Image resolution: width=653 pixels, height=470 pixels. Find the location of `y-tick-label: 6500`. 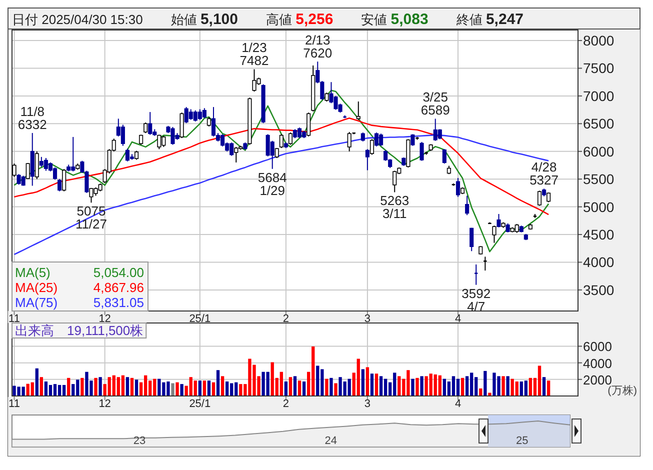

y-tick-label: 6500 is located at coordinates (598, 124).